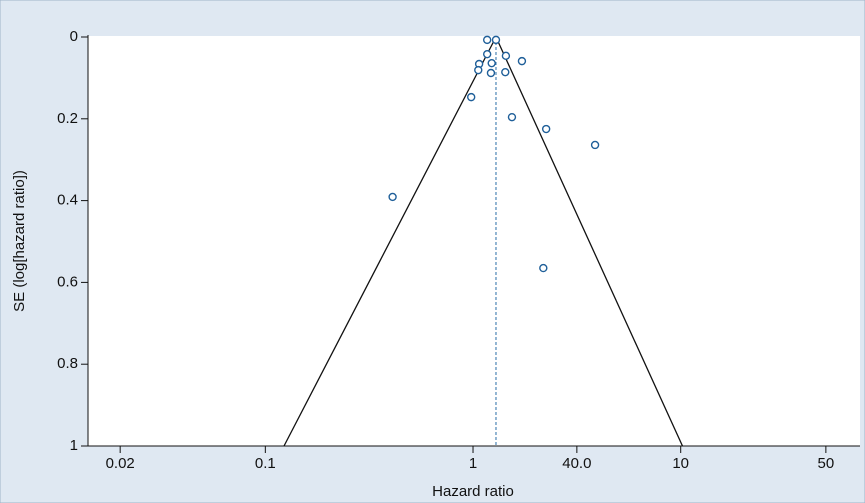 The width and height of the screenshot is (865, 503). Describe the element at coordinates (576, 463) in the screenshot. I see `x-tick-label: 40.0` at that location.